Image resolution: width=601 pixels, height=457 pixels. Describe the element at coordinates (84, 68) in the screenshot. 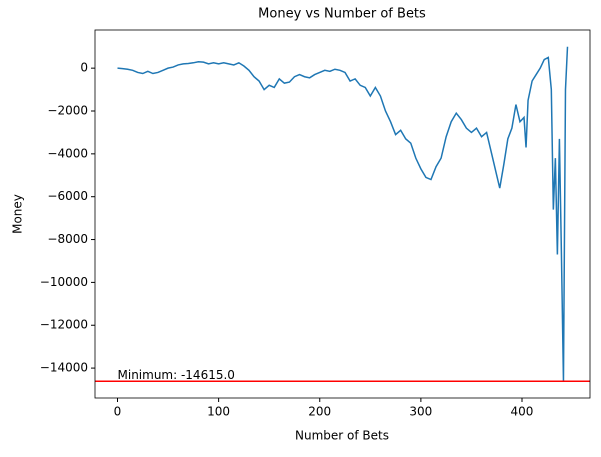

I see `y-tick-label: 0` at that location.